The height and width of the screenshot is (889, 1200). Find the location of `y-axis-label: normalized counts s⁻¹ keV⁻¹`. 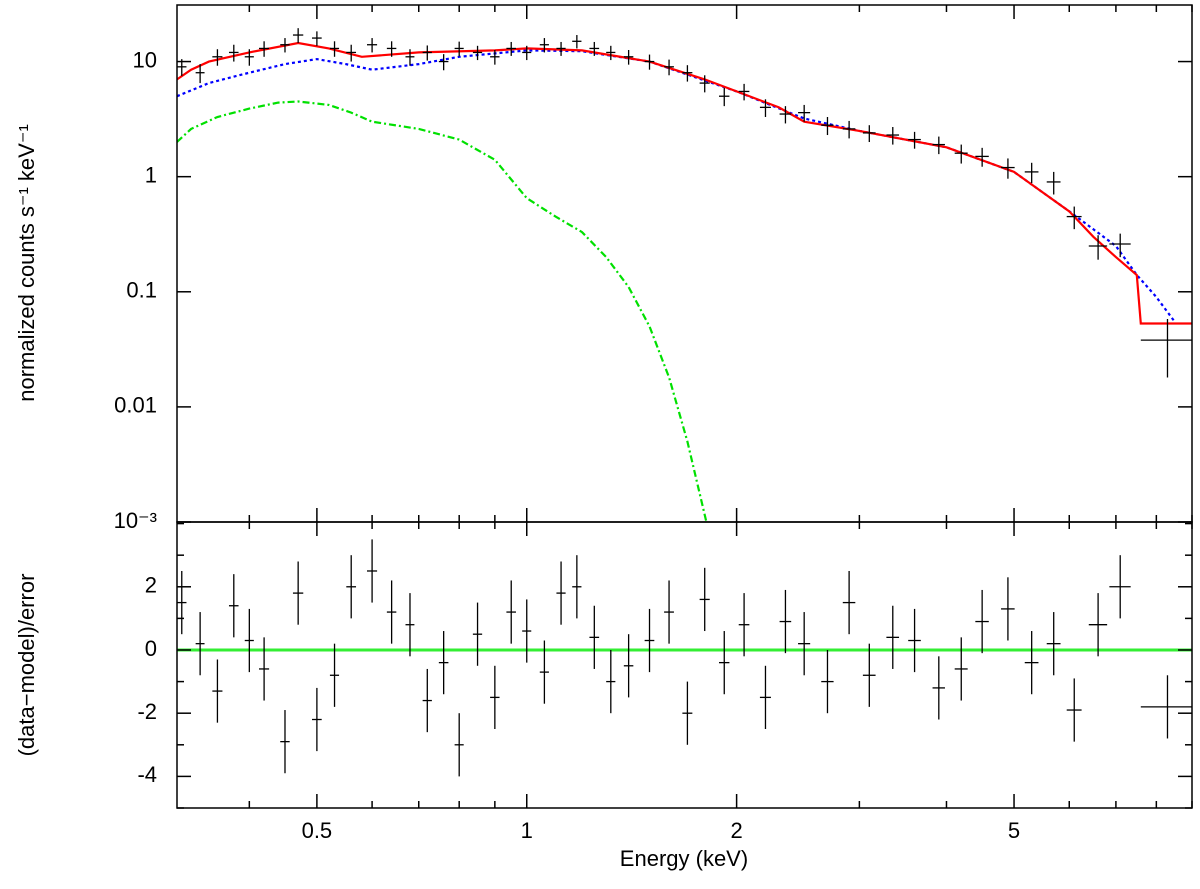

y-axis-label: normalized counts s⁻¹ keV⁻¹ is located at coordinates (26, 263).